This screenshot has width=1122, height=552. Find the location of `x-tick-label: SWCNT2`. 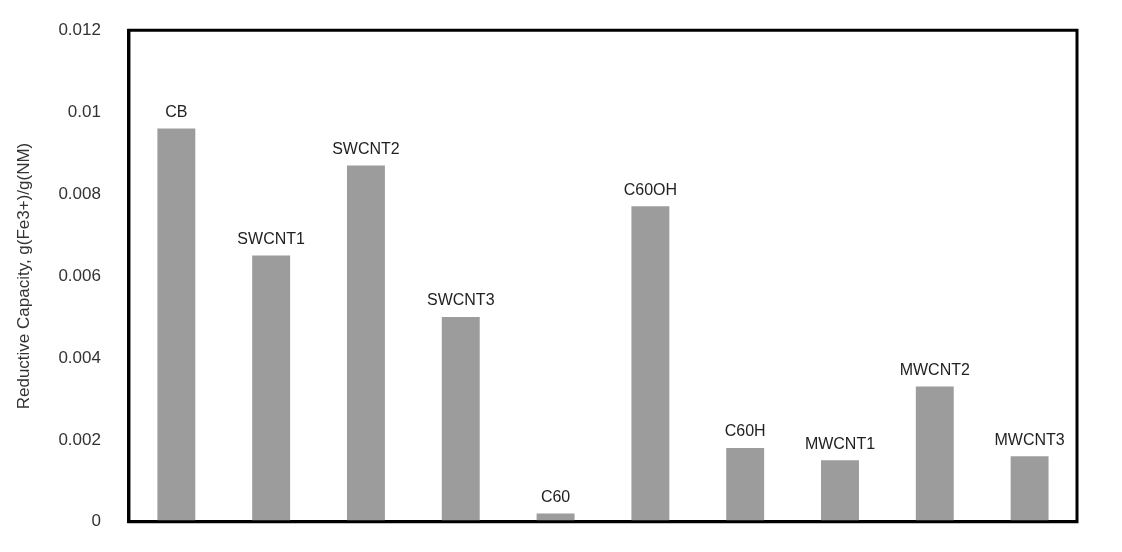

x-tick-label: SWCNT2 is located at coordinates (366, 148).